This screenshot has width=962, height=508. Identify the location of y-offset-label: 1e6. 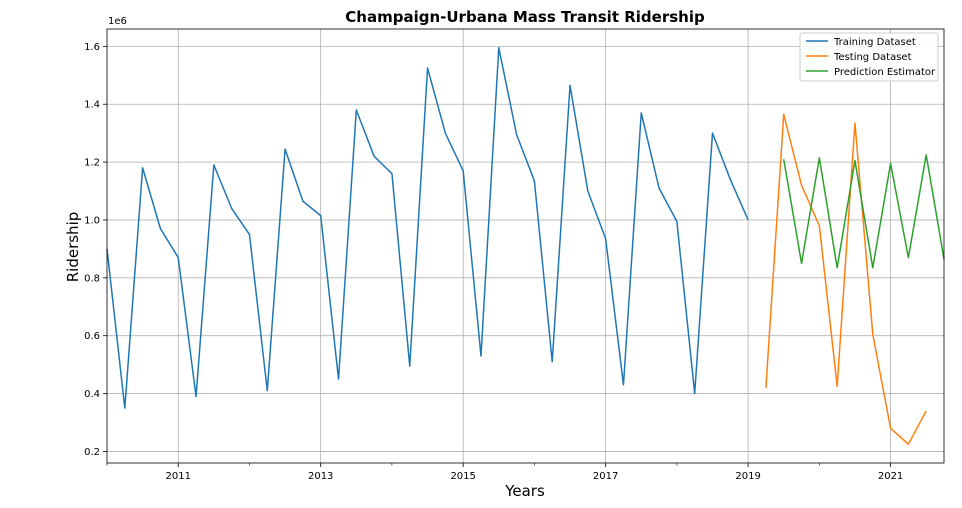
(117, 21).